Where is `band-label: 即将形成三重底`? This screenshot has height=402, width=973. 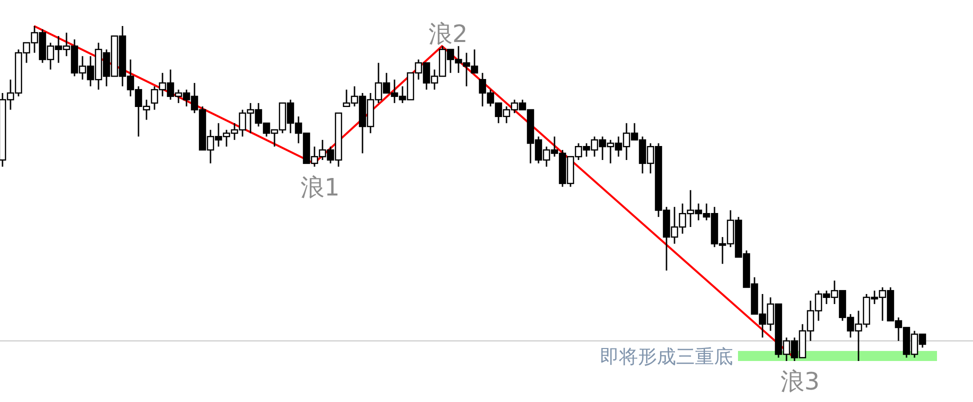
band-label: 即将形成三重底 is located at coordinates (666, 357).